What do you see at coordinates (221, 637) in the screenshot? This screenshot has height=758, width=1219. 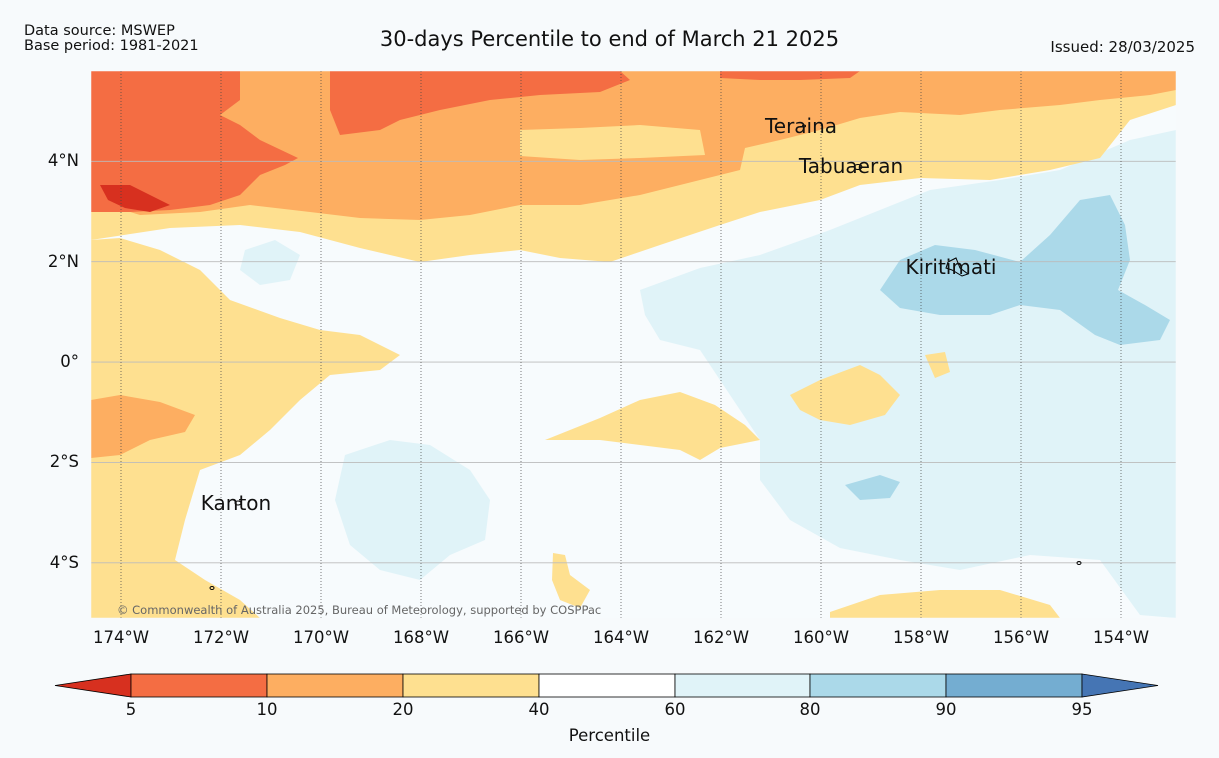 I see `lon-tick-label: 172°W` at bounding box center [221, 637].